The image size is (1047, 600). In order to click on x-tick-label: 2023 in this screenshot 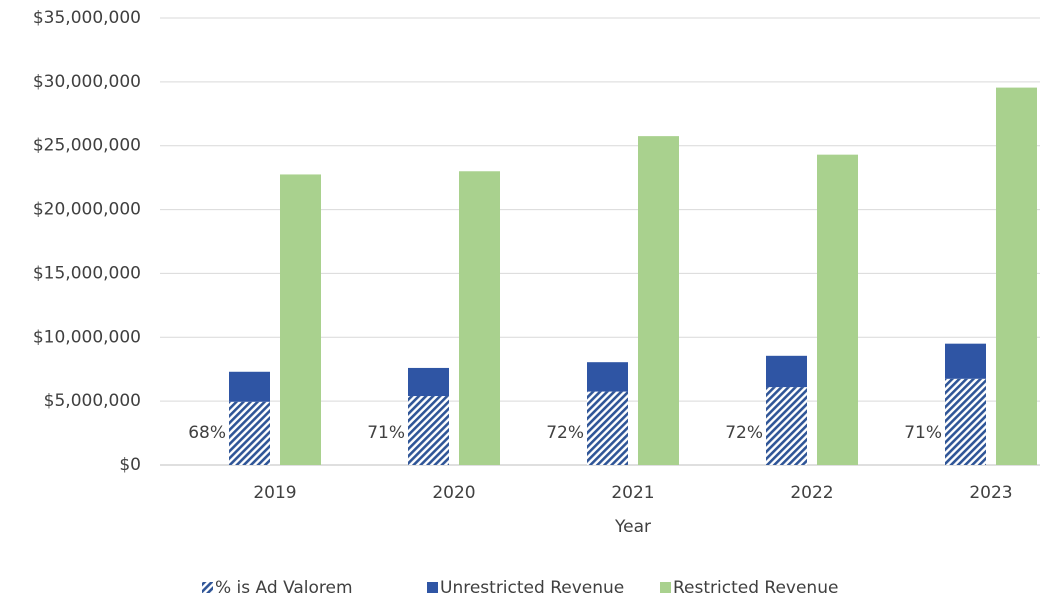, I will do `click(990, 493)`.